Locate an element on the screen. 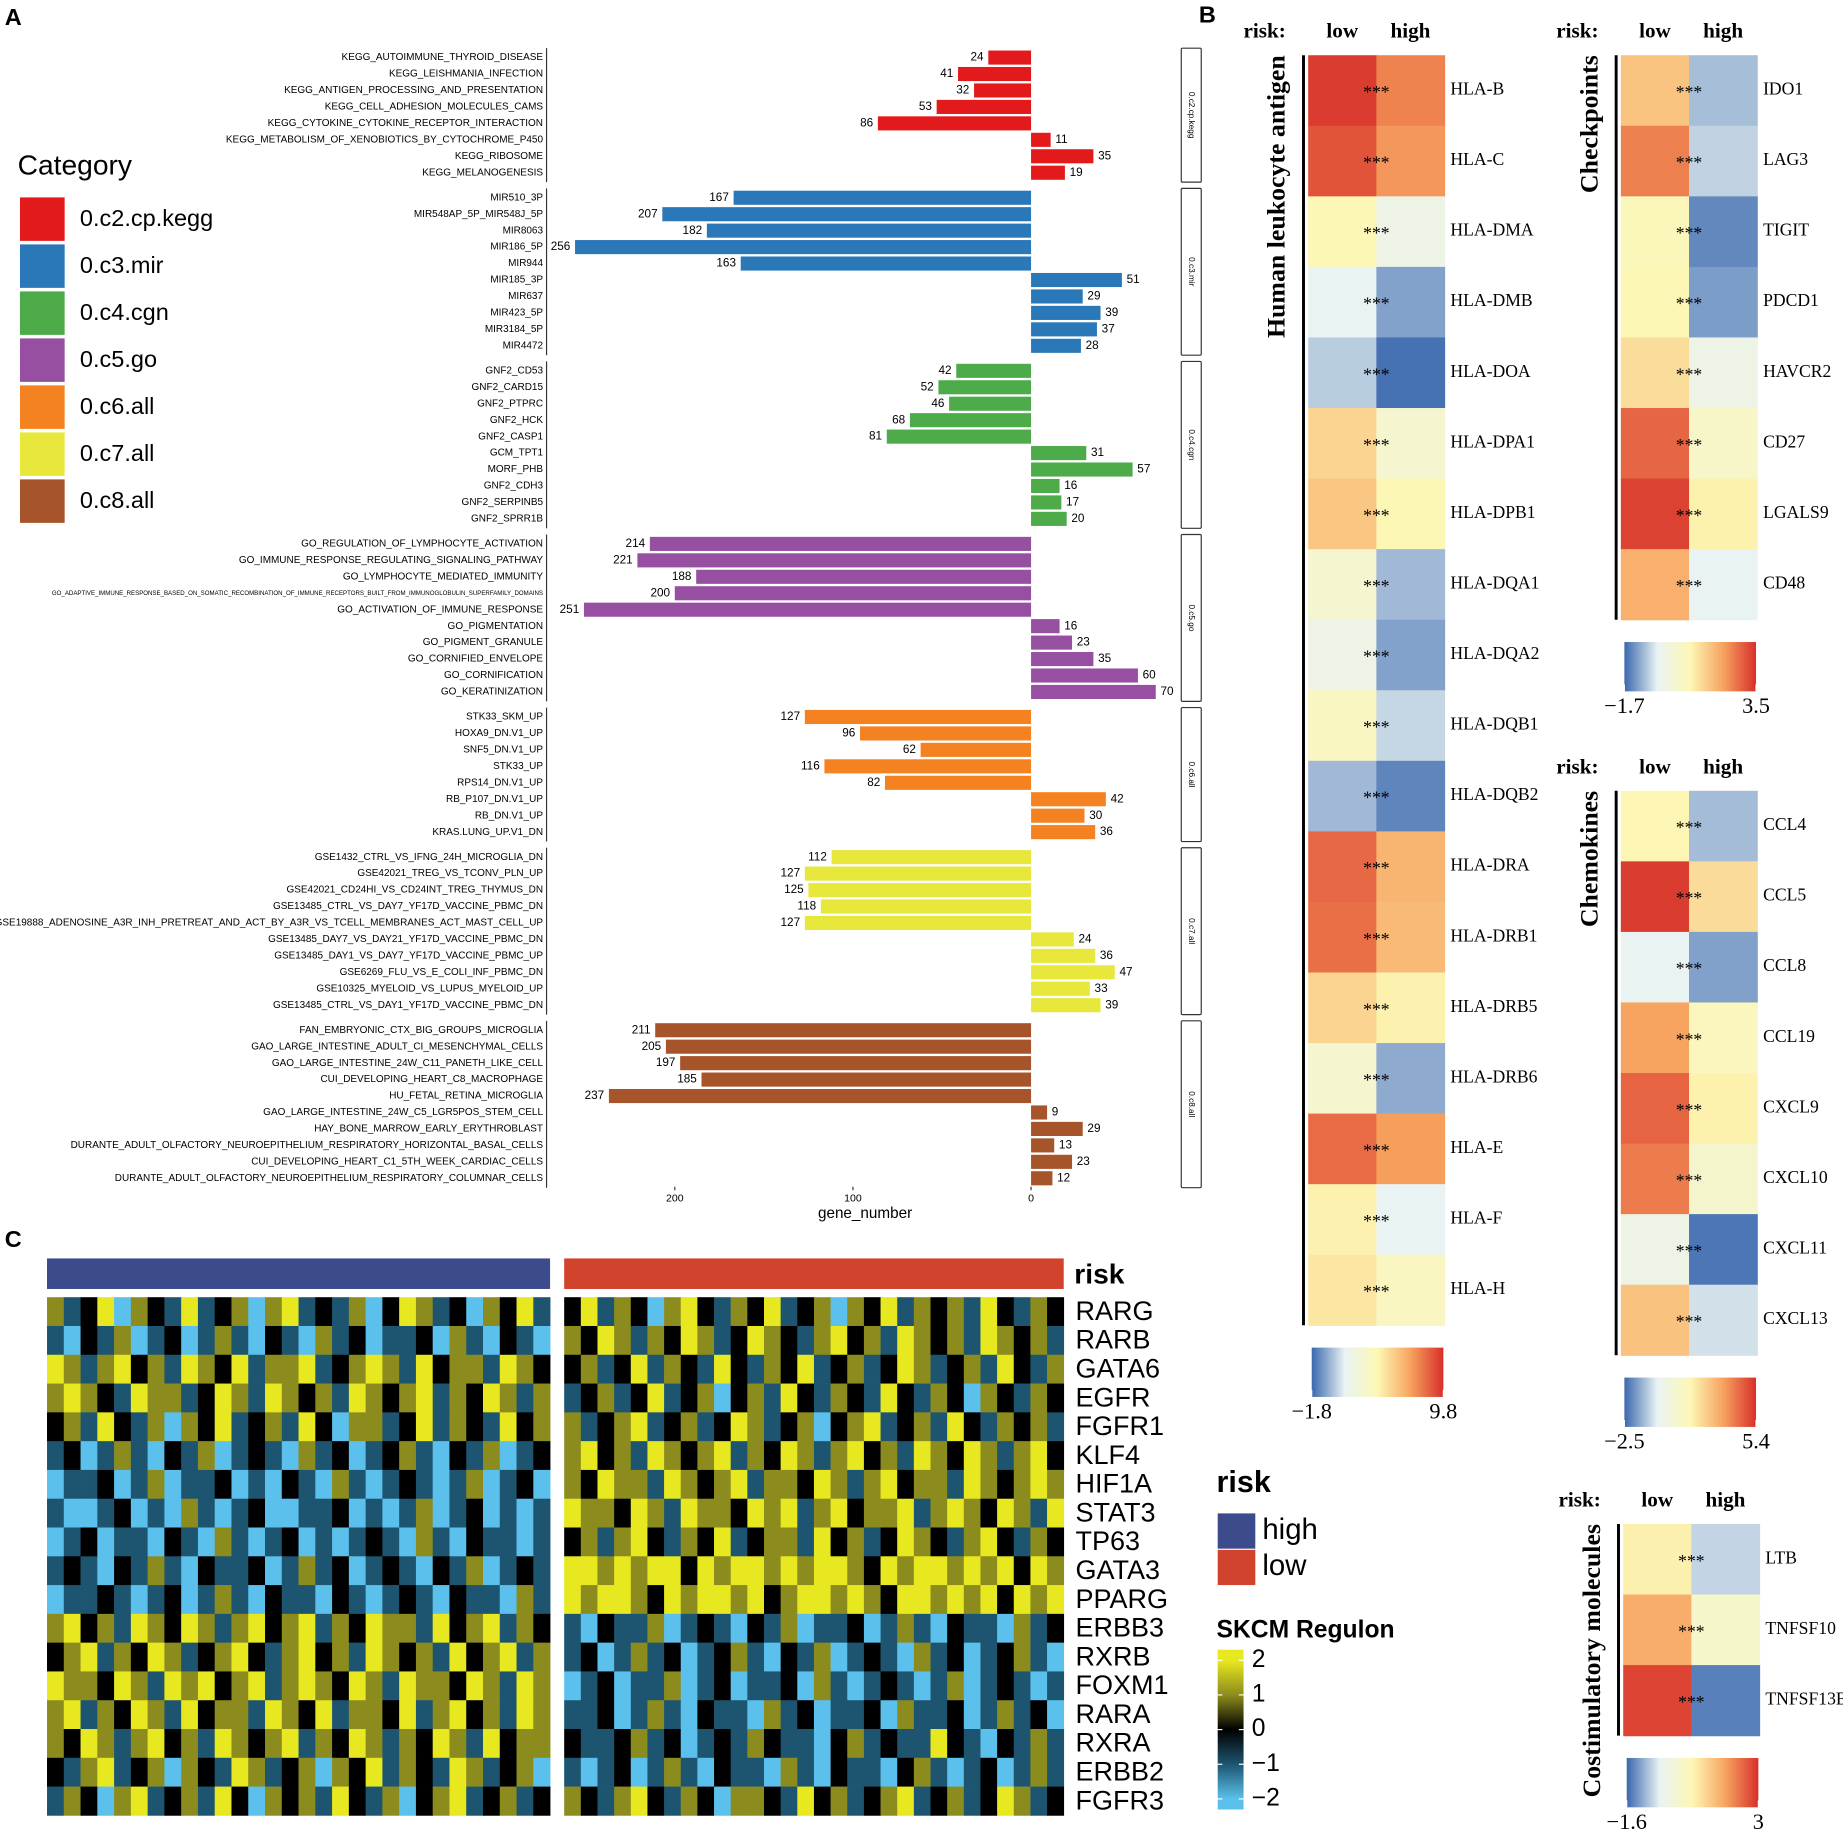 This screenshot has width=1843, height=1833. category-label: GO_REGULATION_OF_LYMPHOCYTE_ACTIVATION is located at coordinates (422, 544).